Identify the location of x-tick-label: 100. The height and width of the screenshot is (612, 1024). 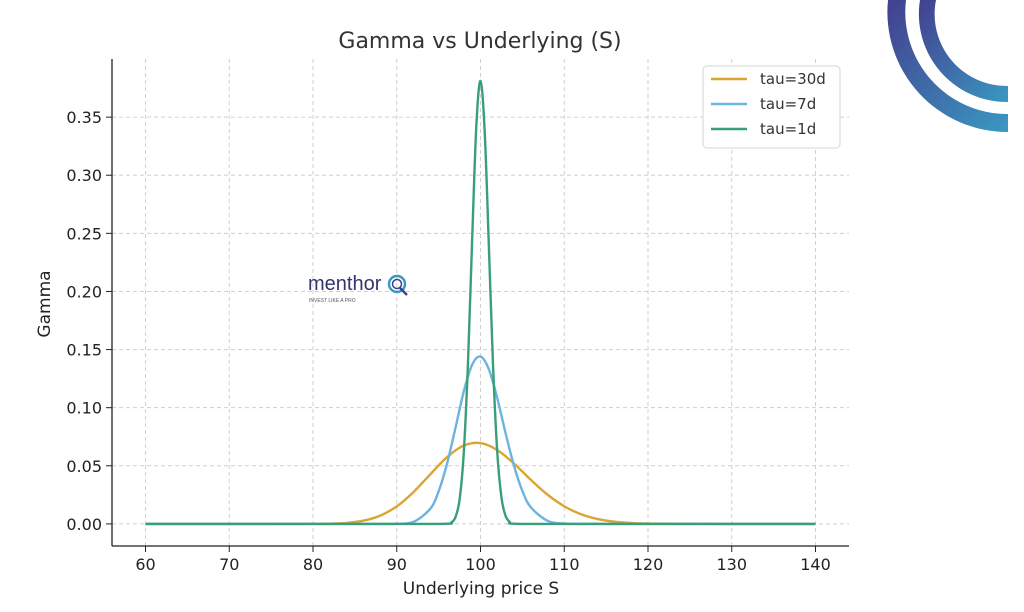
(480, 564).